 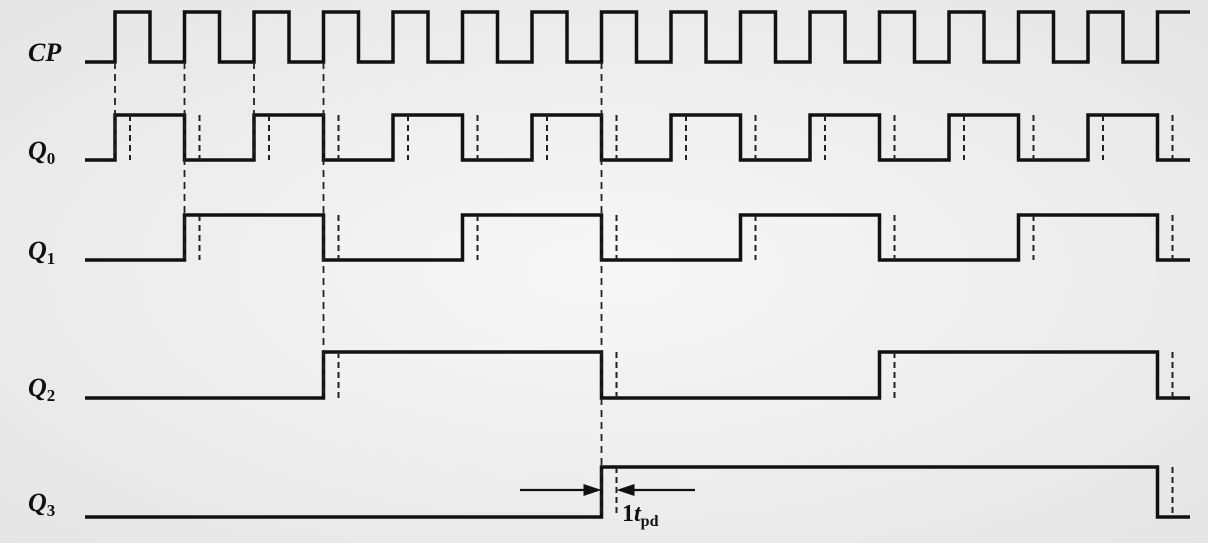 I want to click on cp-waveform, so click(x=637, y=37).